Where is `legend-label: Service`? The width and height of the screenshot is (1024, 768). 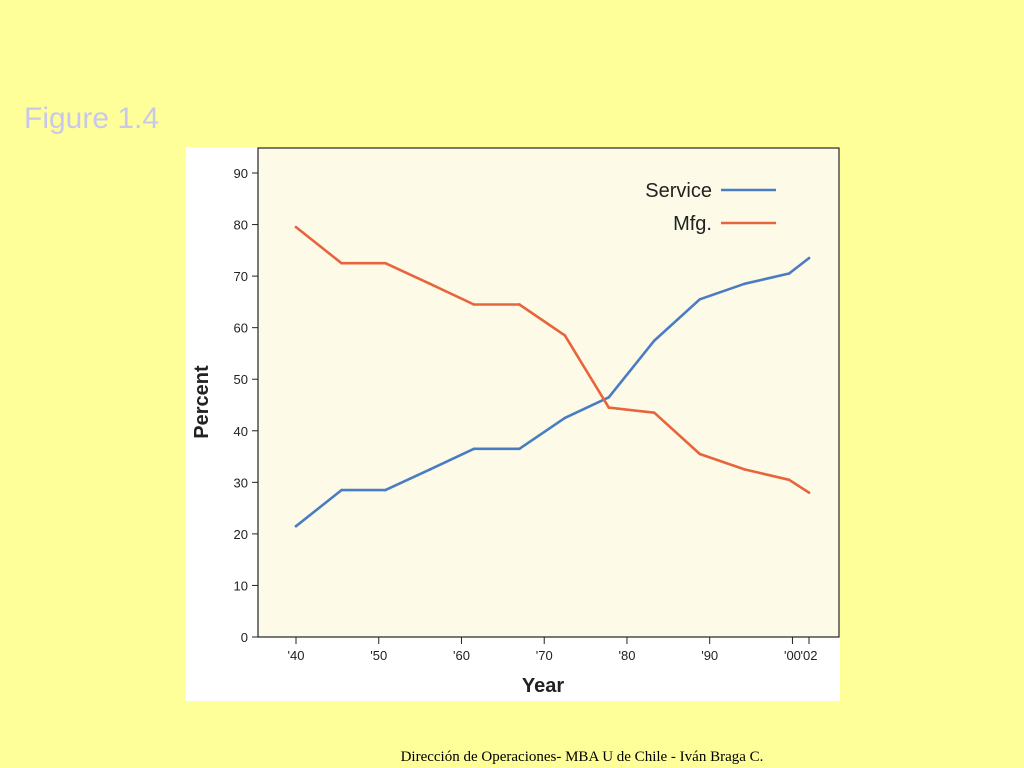 legend-label: Service is located at coordinates (678, 191).